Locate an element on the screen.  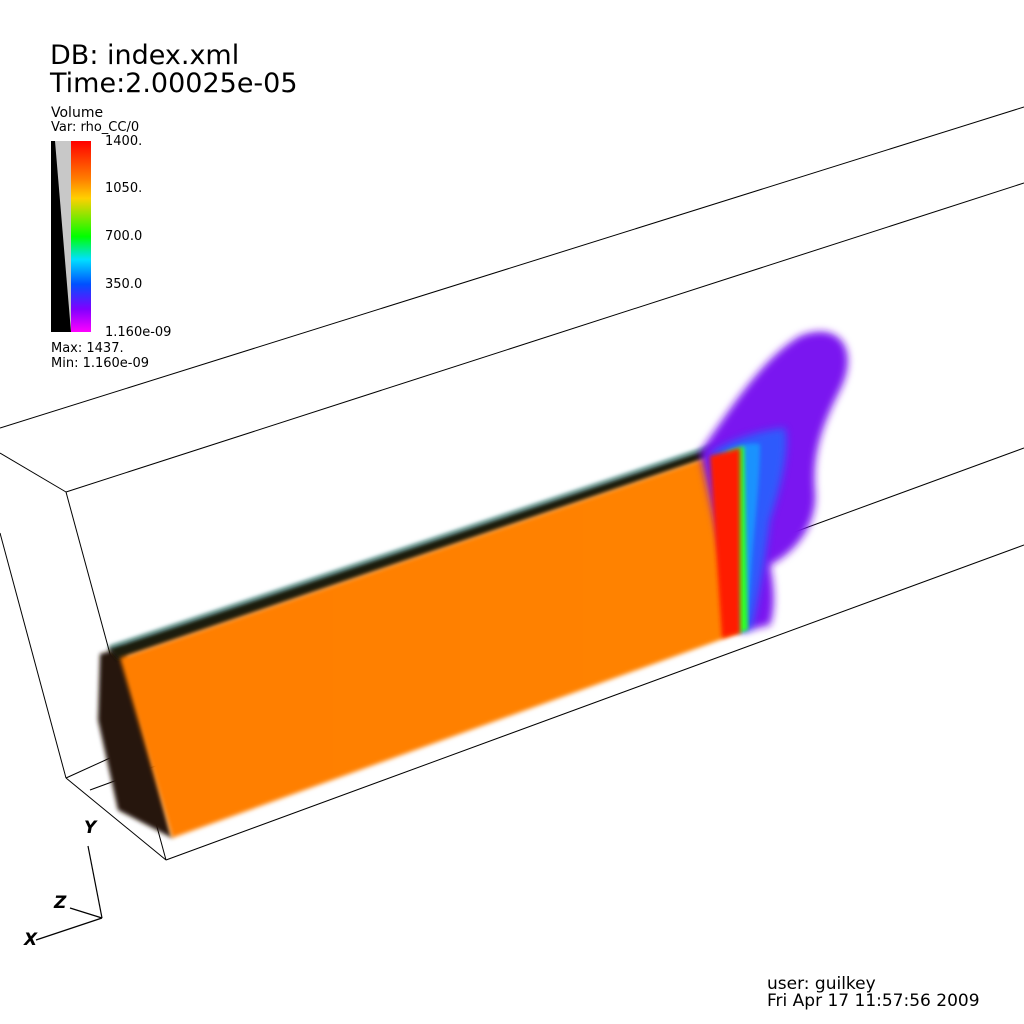
database-label: DB: index.xml is located at coordinates (145, 55).